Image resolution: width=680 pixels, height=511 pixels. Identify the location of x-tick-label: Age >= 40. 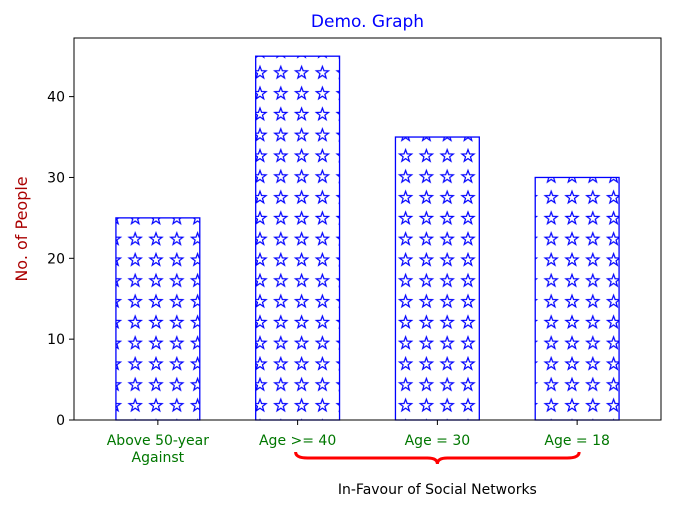
(297, 441).